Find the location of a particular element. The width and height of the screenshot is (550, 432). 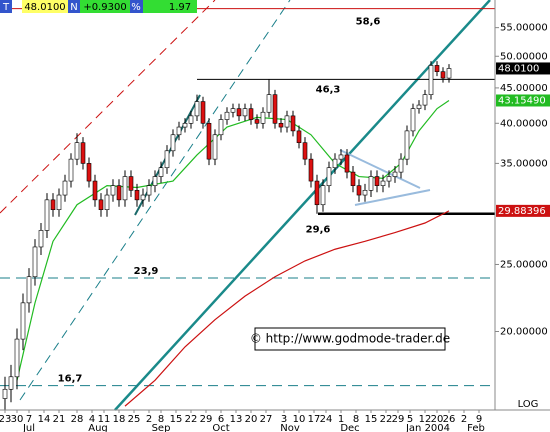

x-tick-label: 21 is located at coordinates (59, 419).